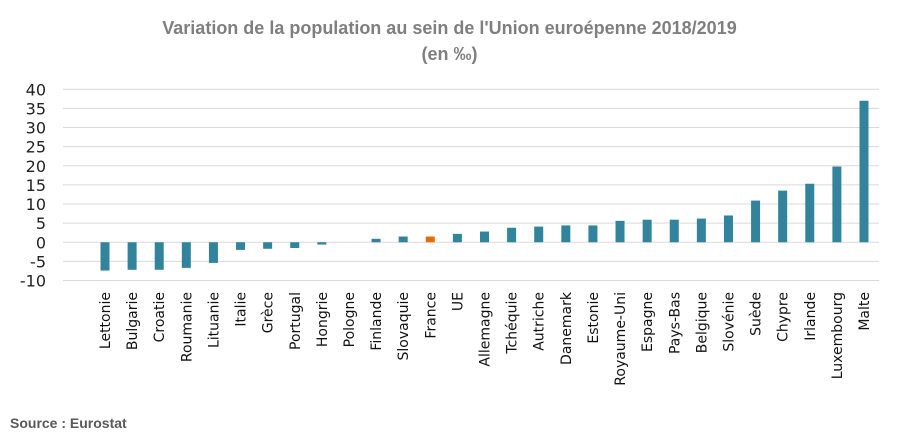 The height and width of the screenshot is (442, 899). Describe the element at coordinates (484, 237) in the screenshot. I see `bar-allemagne` at that location.